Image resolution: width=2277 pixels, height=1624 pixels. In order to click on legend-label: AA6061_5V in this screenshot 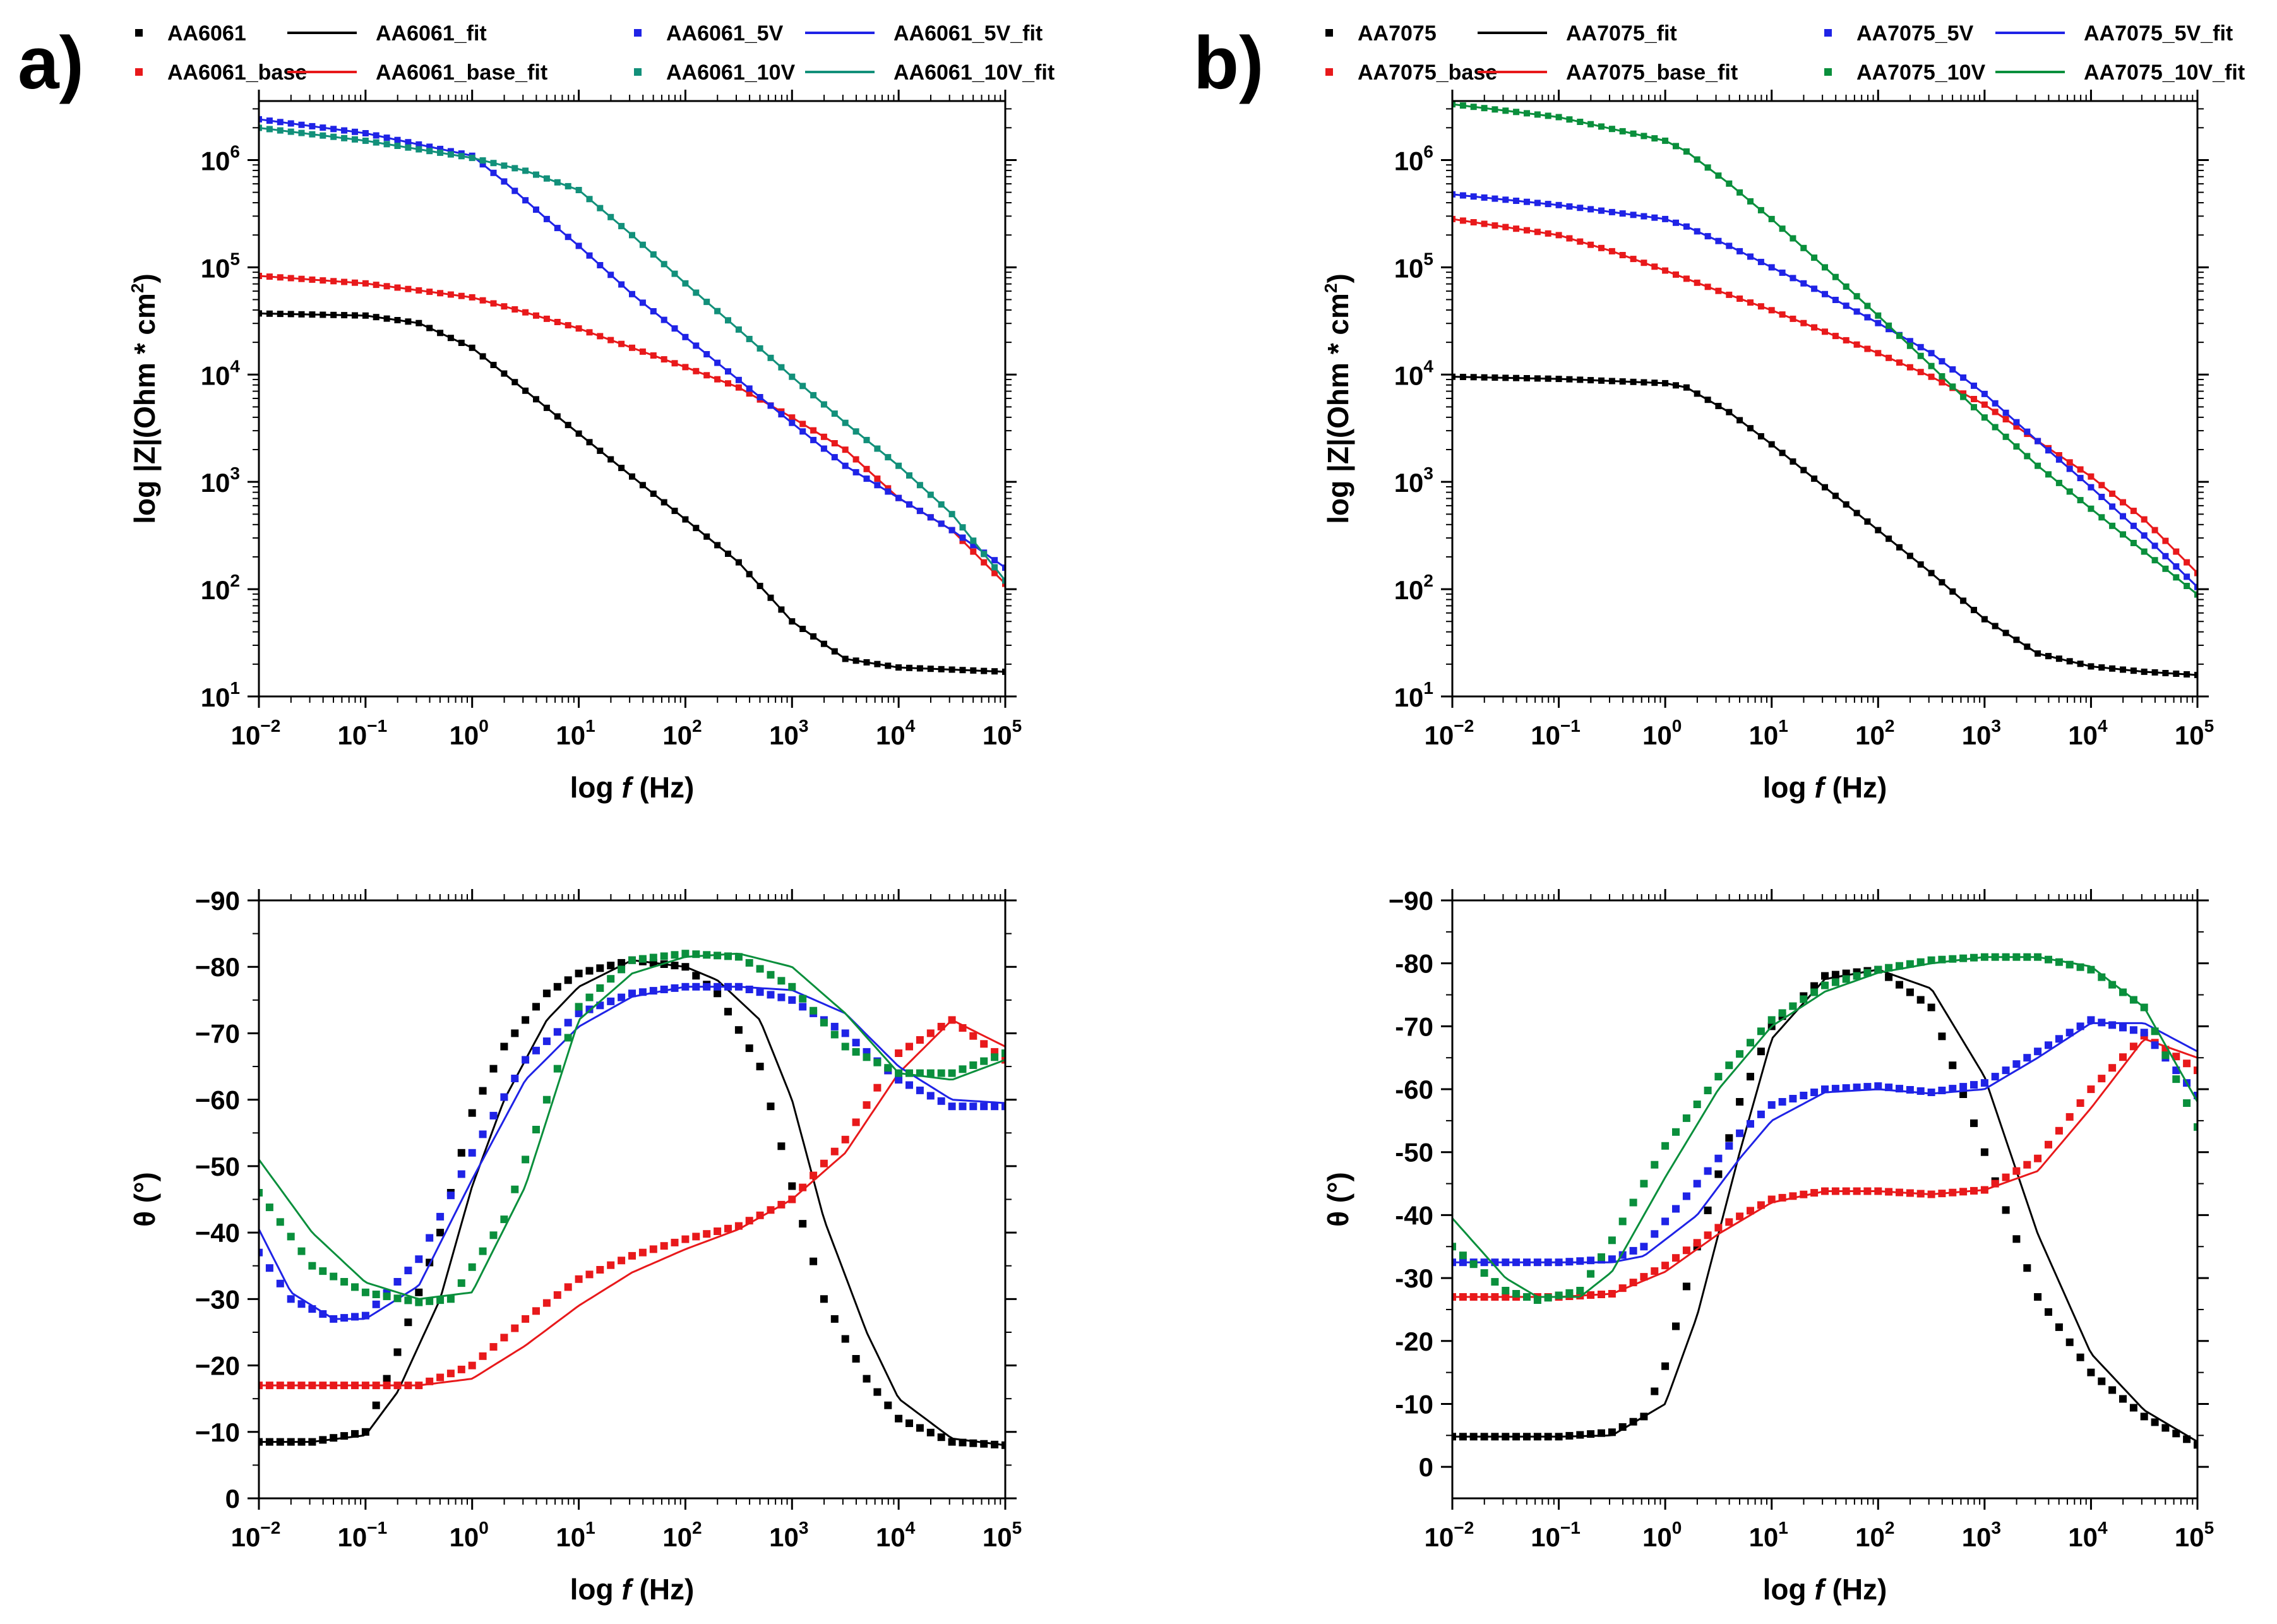, I will do `click(725, 33)`.